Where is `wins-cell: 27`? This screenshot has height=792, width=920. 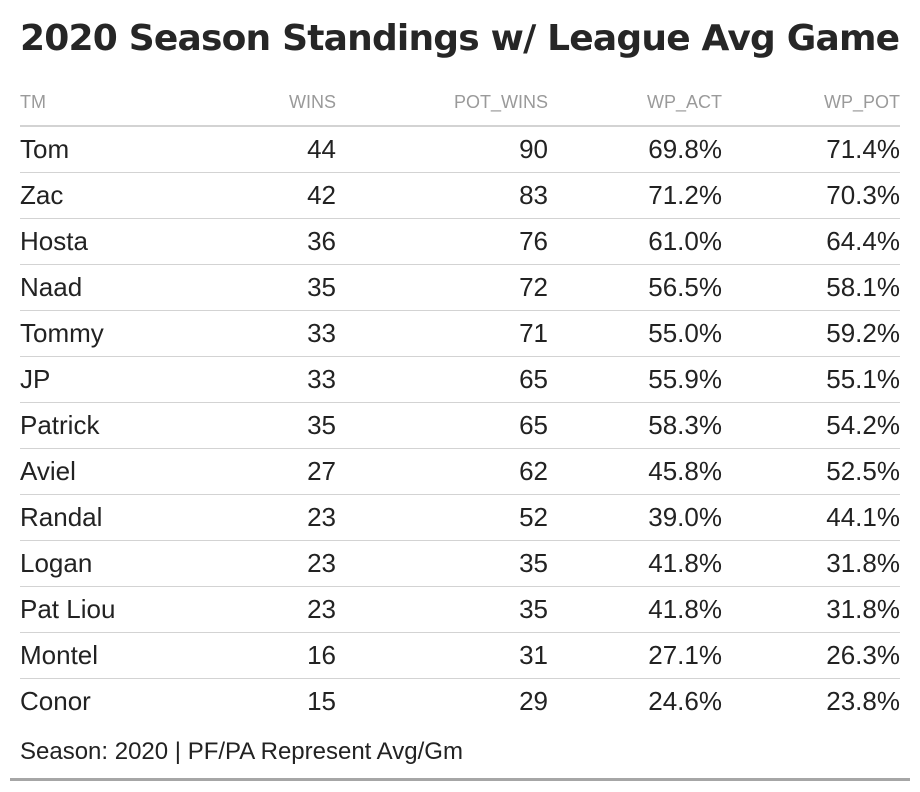
wins-cell: 27 is located at coordinates (273, 471).